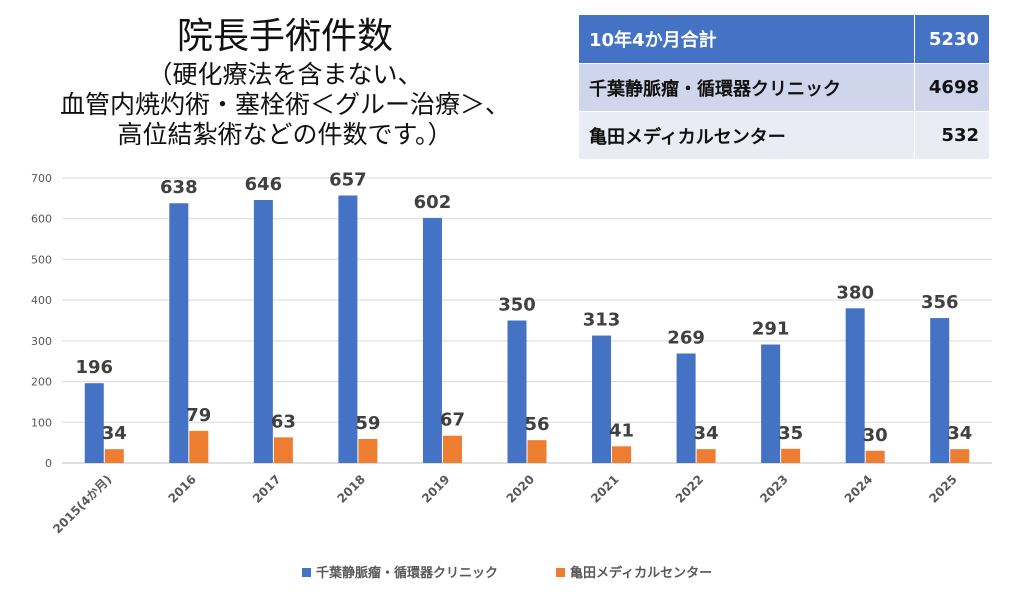 This screenshot has width=1024, height=596. I want to click on x-tick-label: 2016, so click(182, 489).